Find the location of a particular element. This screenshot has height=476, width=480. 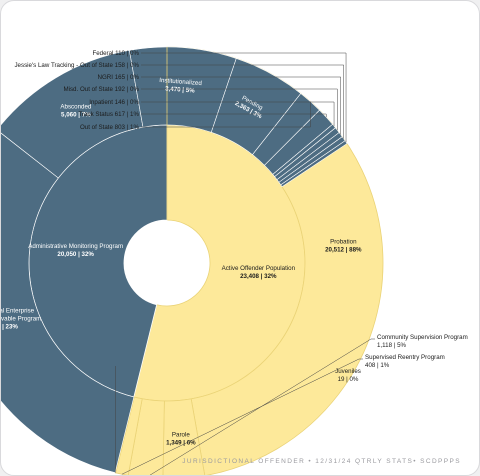

outer-label-parole-value: 1,349 | 6% is located at coordinates (181, 442).